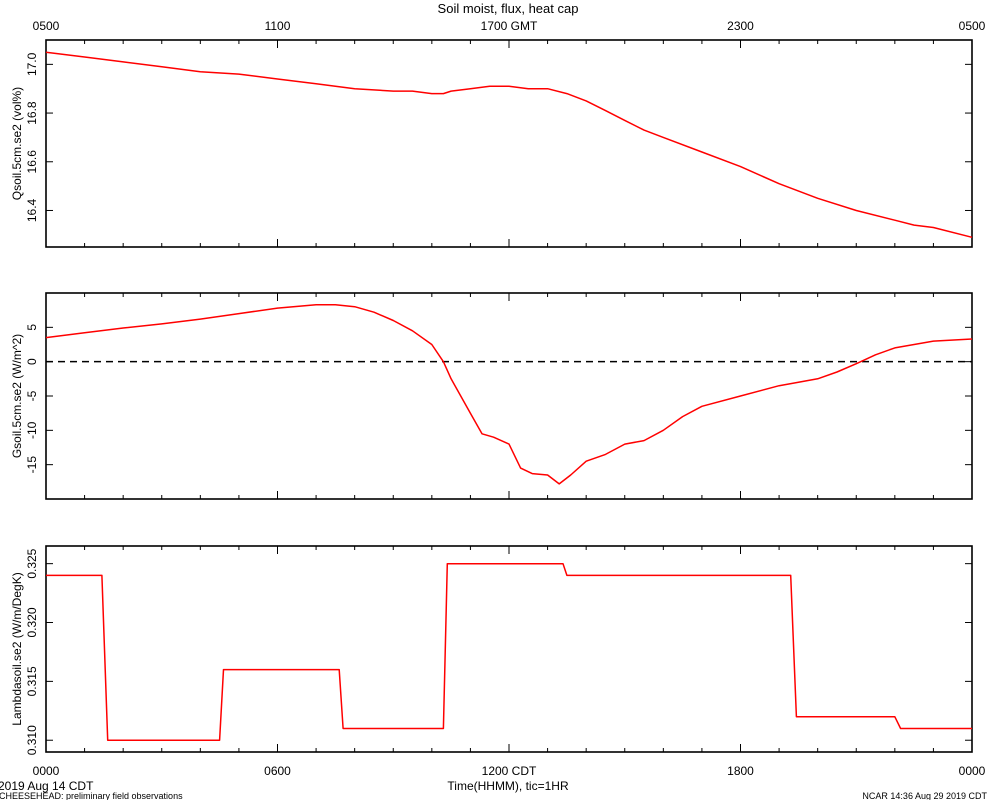 This screenshot has height=800, width=1000. What do you see at coordinates (32, 210) in the screenshot?
I see `y-tick-label: 16.4` at bounding box center [32, 210].